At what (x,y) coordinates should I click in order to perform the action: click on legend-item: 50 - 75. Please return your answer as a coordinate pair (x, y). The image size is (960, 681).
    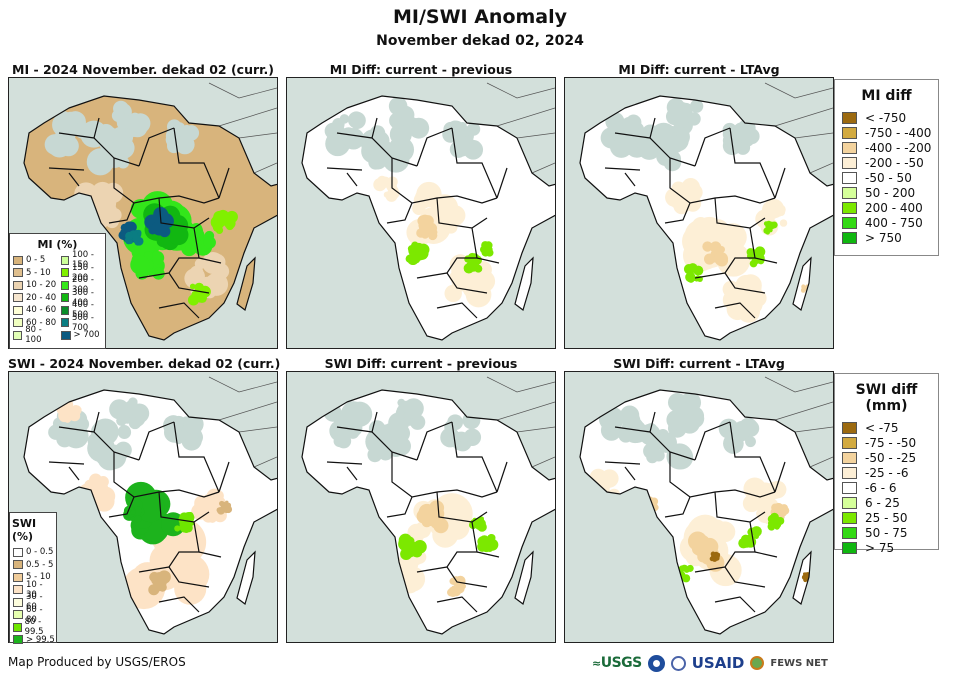
    Looking at the image, I should click on (886, 532).